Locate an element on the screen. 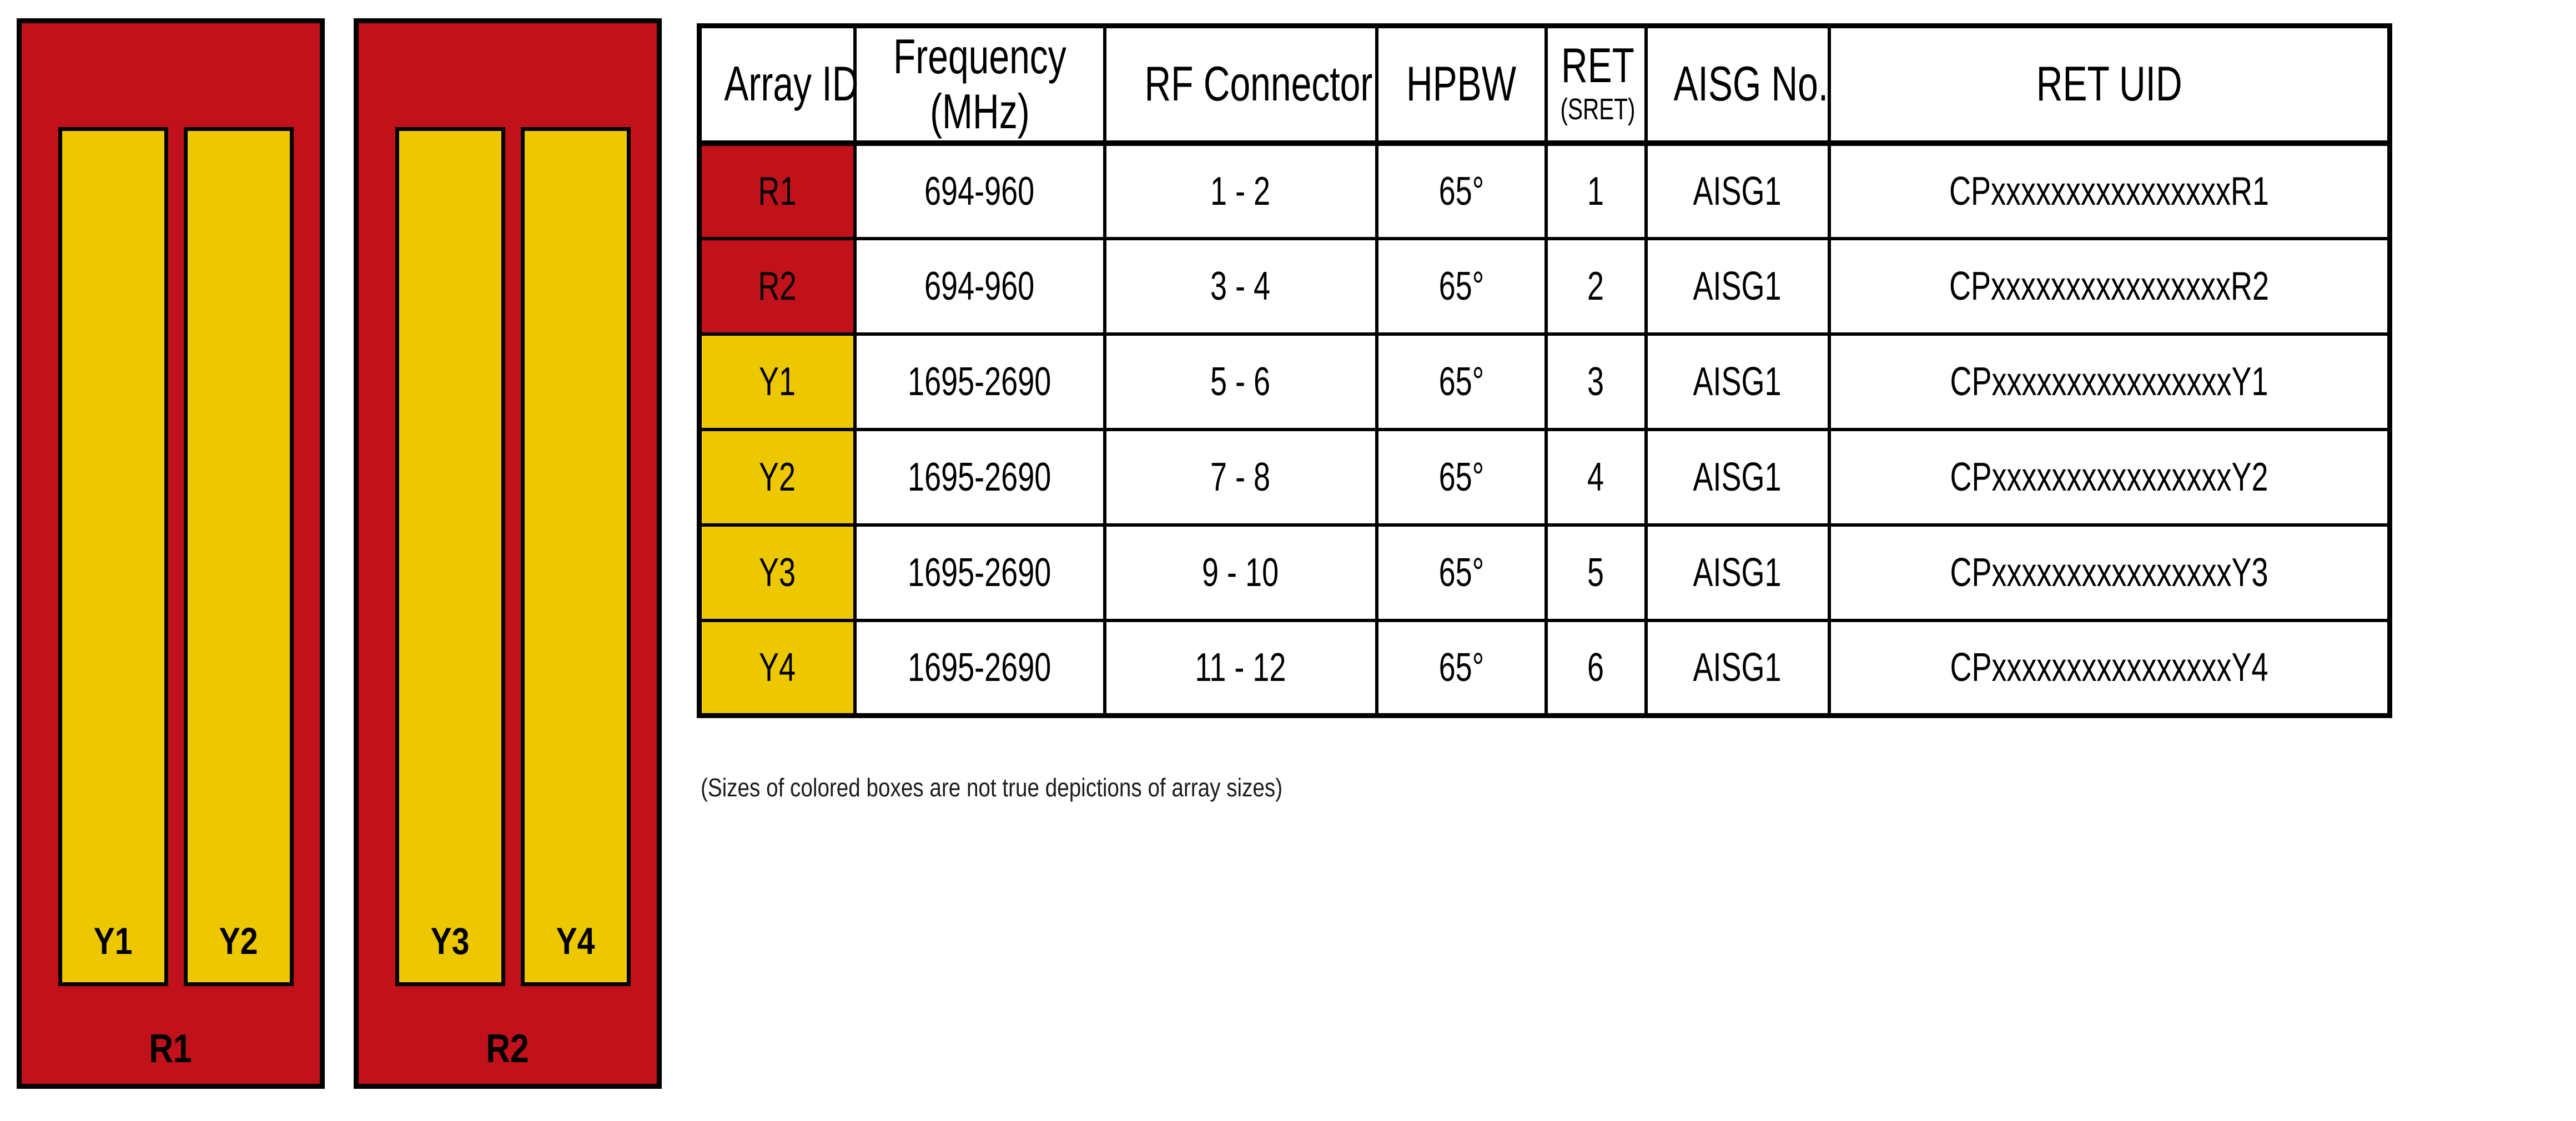 This screenshot has width=2576, height=1121. array-id-cell: Y4 is located at coordinates (777, 668).